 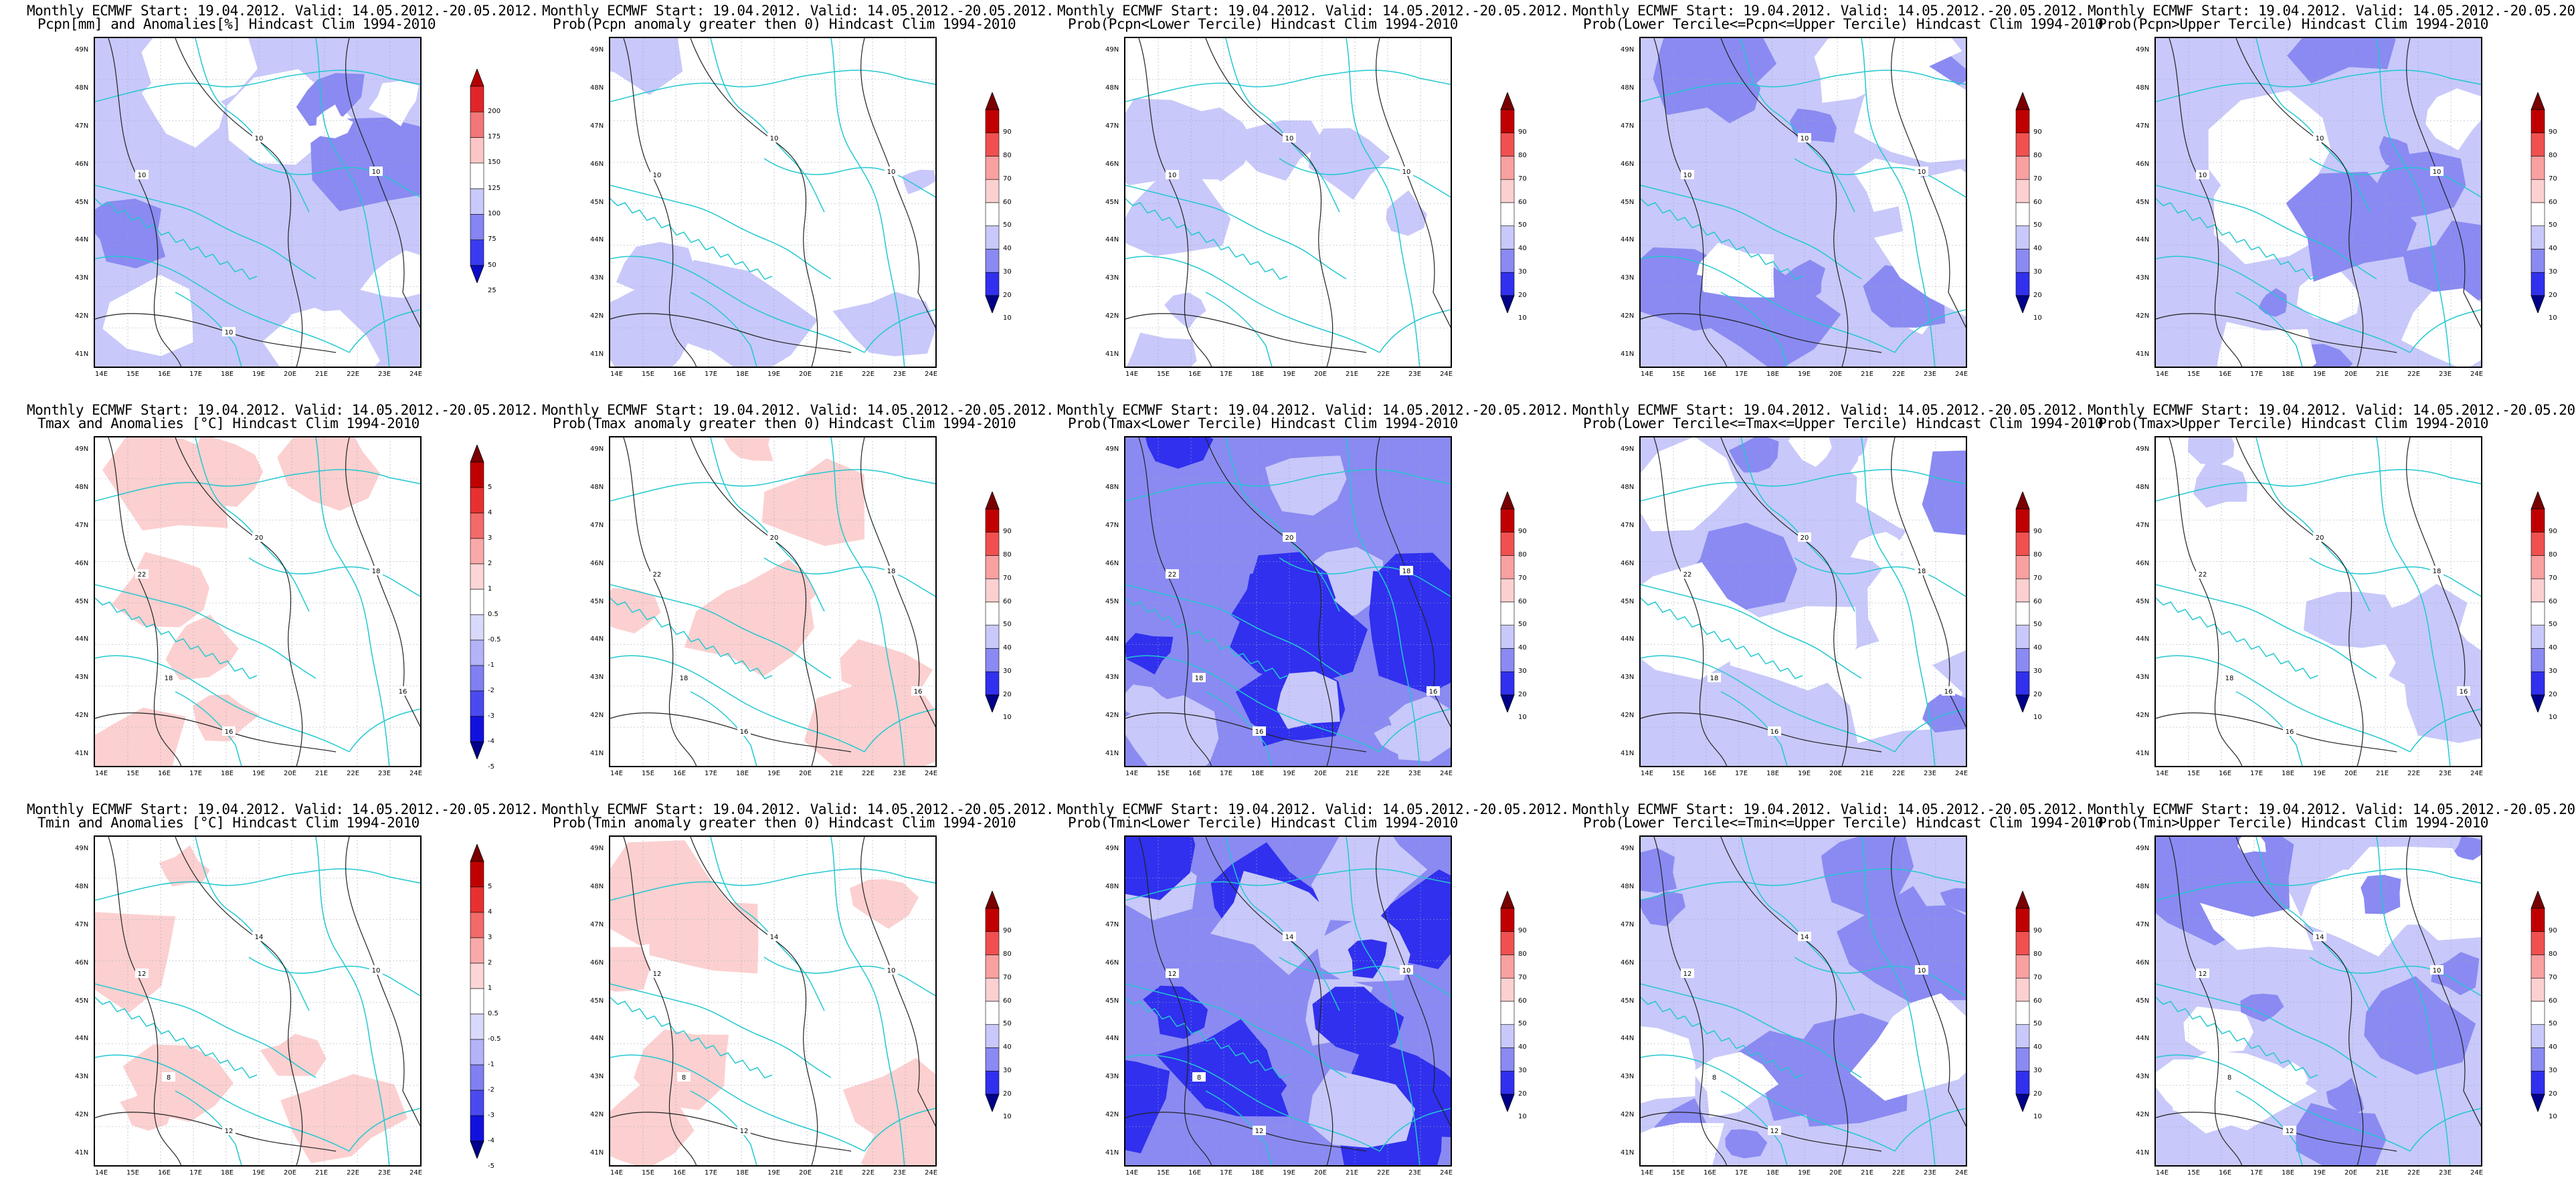 I want to click on longitude-label: 19E, so click(x=1805, y=773).